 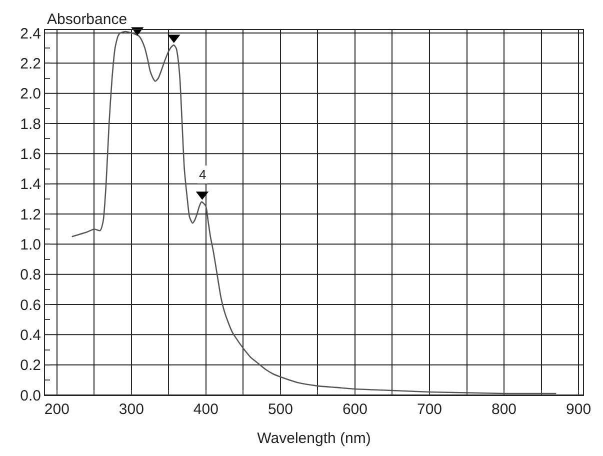 What do you see at coordinates (57, 409) in the screenshot?
I see `x-tick-label: 200` at bounding box center [57, 409].